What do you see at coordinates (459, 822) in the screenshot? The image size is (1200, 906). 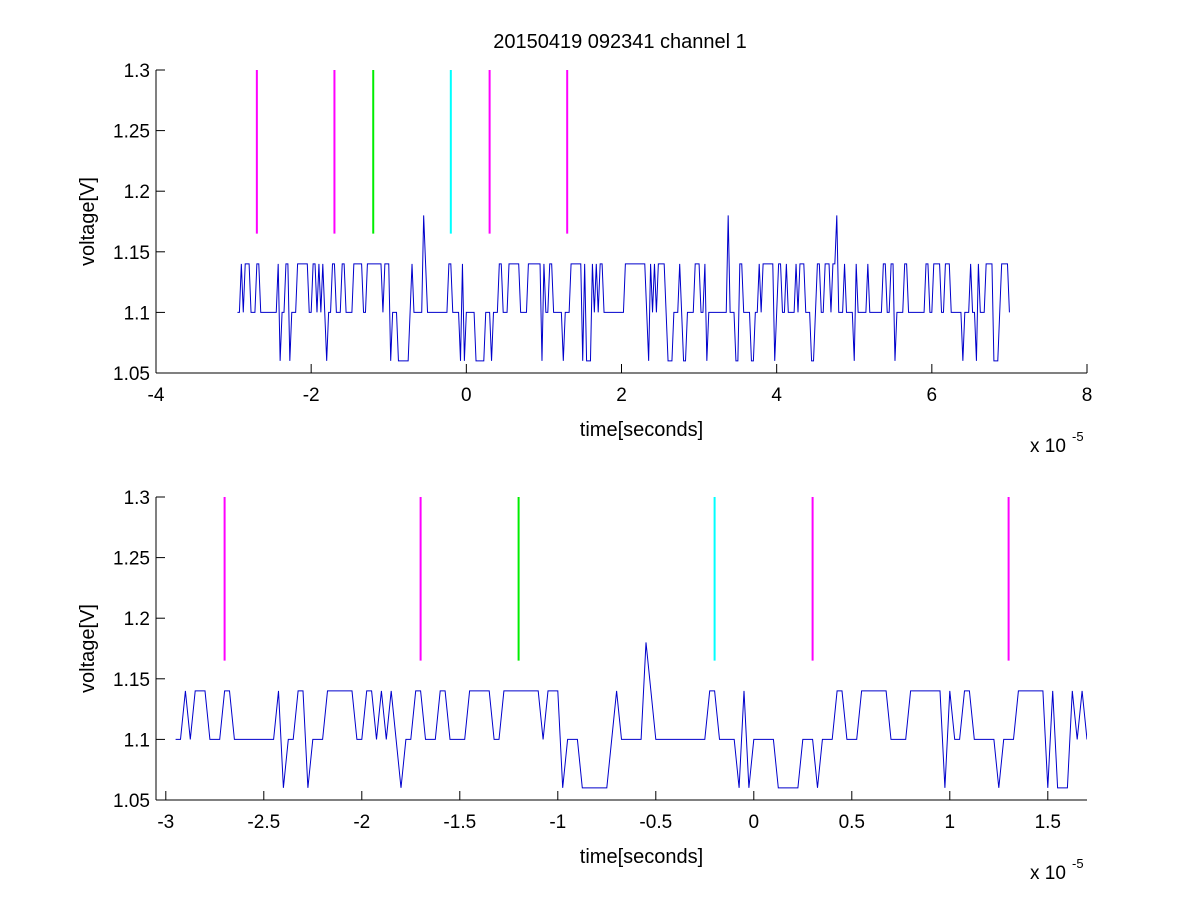 I see `x-tick-label: -1.5` at bounding box center [459, 822].